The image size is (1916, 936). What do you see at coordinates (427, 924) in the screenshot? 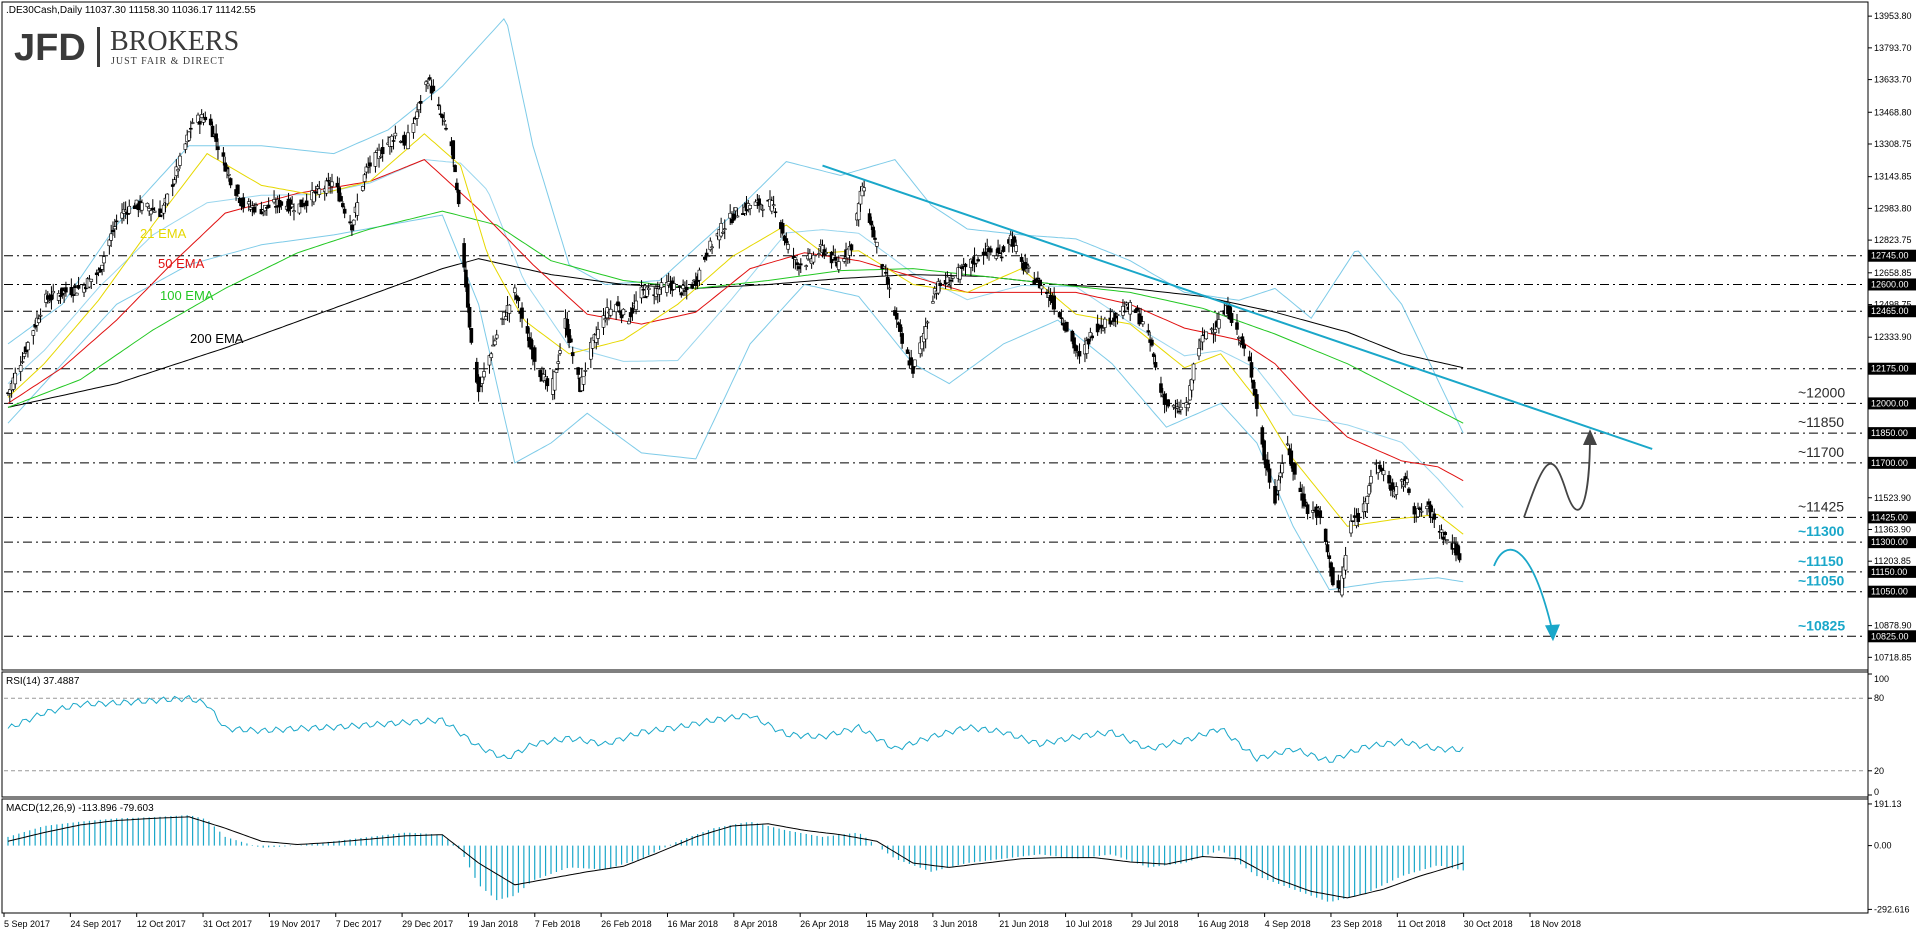
I see `time-tick-label: 29 Dec 2017` at bounding box center [427, 924].